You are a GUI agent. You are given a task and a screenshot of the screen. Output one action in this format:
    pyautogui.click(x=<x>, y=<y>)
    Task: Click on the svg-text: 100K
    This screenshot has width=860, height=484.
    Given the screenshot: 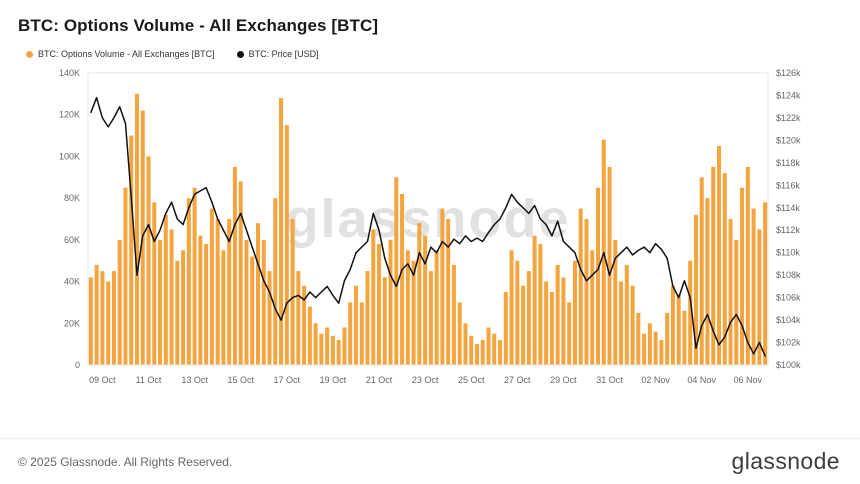 What is the action you would take?
    pyautogui.click(x=69, y=156)
    